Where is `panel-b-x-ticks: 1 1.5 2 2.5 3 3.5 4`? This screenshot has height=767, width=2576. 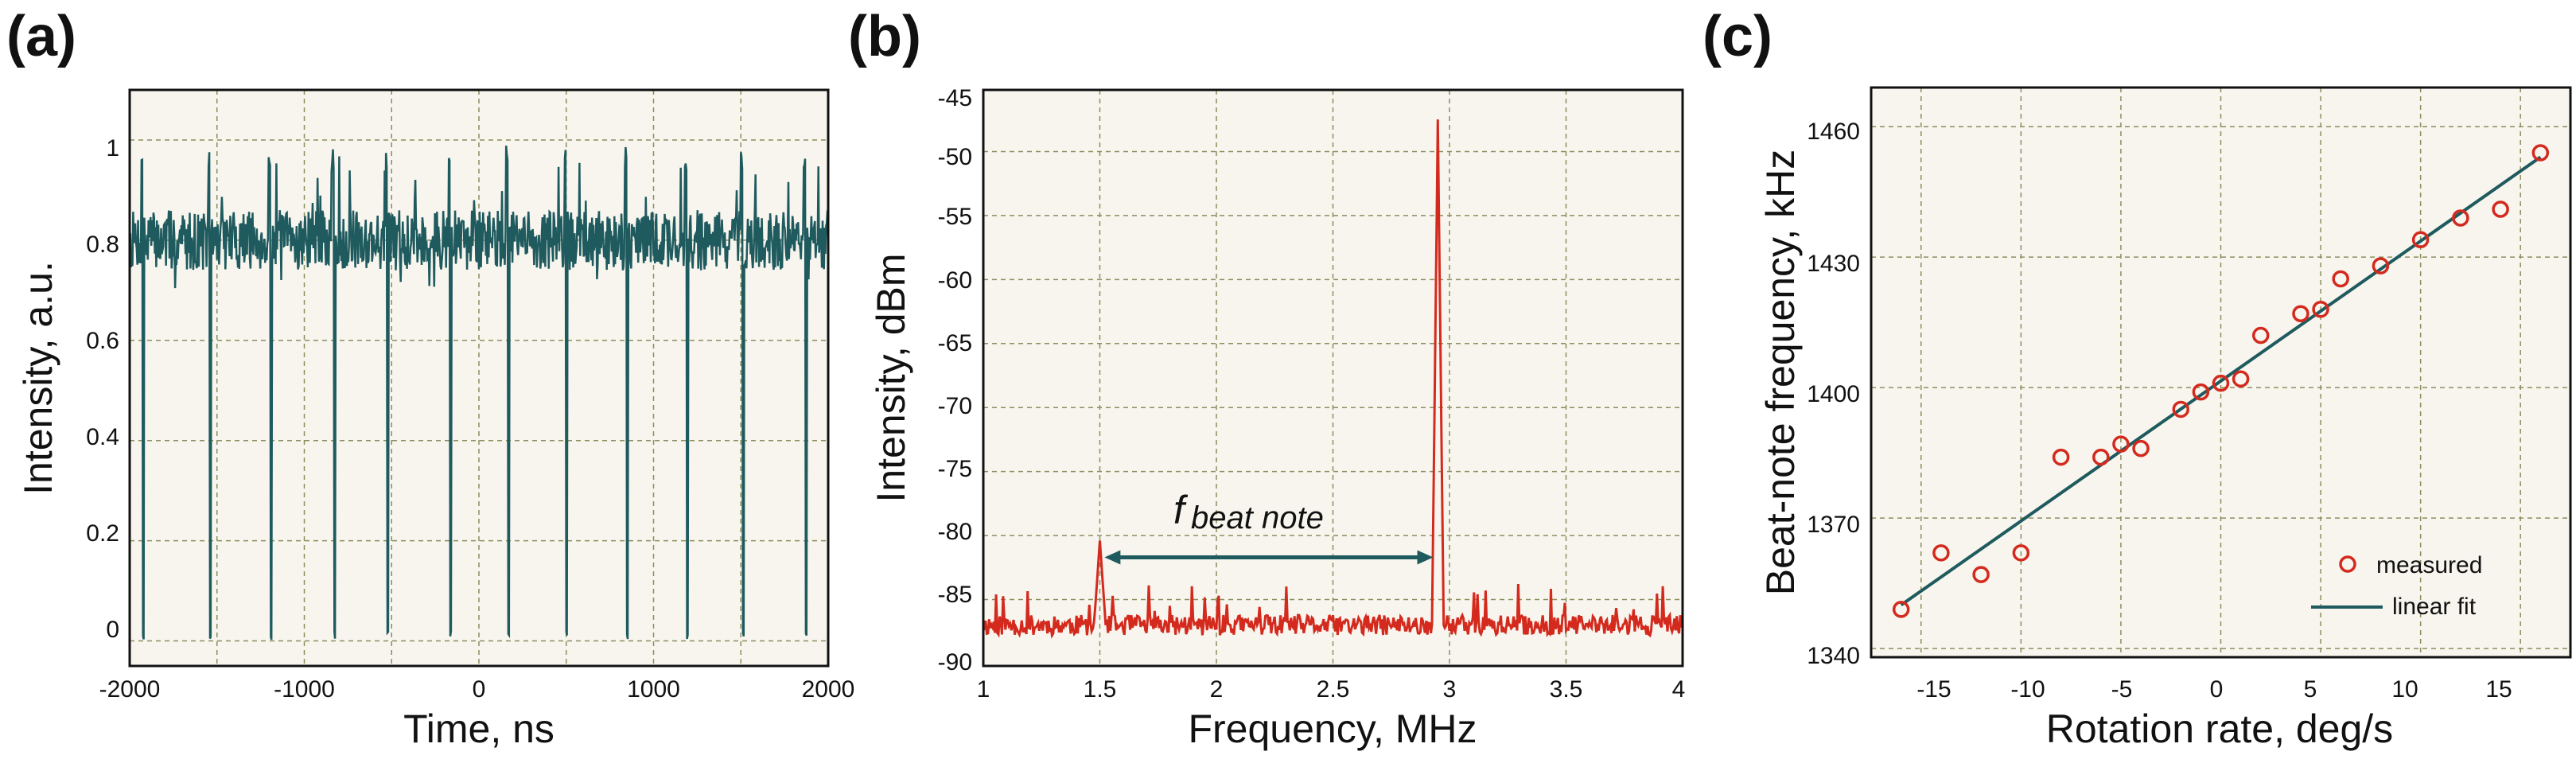
panel-b-x-ticks: 1 1.5 2 2.5 3 3.5 4 is located at coordinates (1332, 689).